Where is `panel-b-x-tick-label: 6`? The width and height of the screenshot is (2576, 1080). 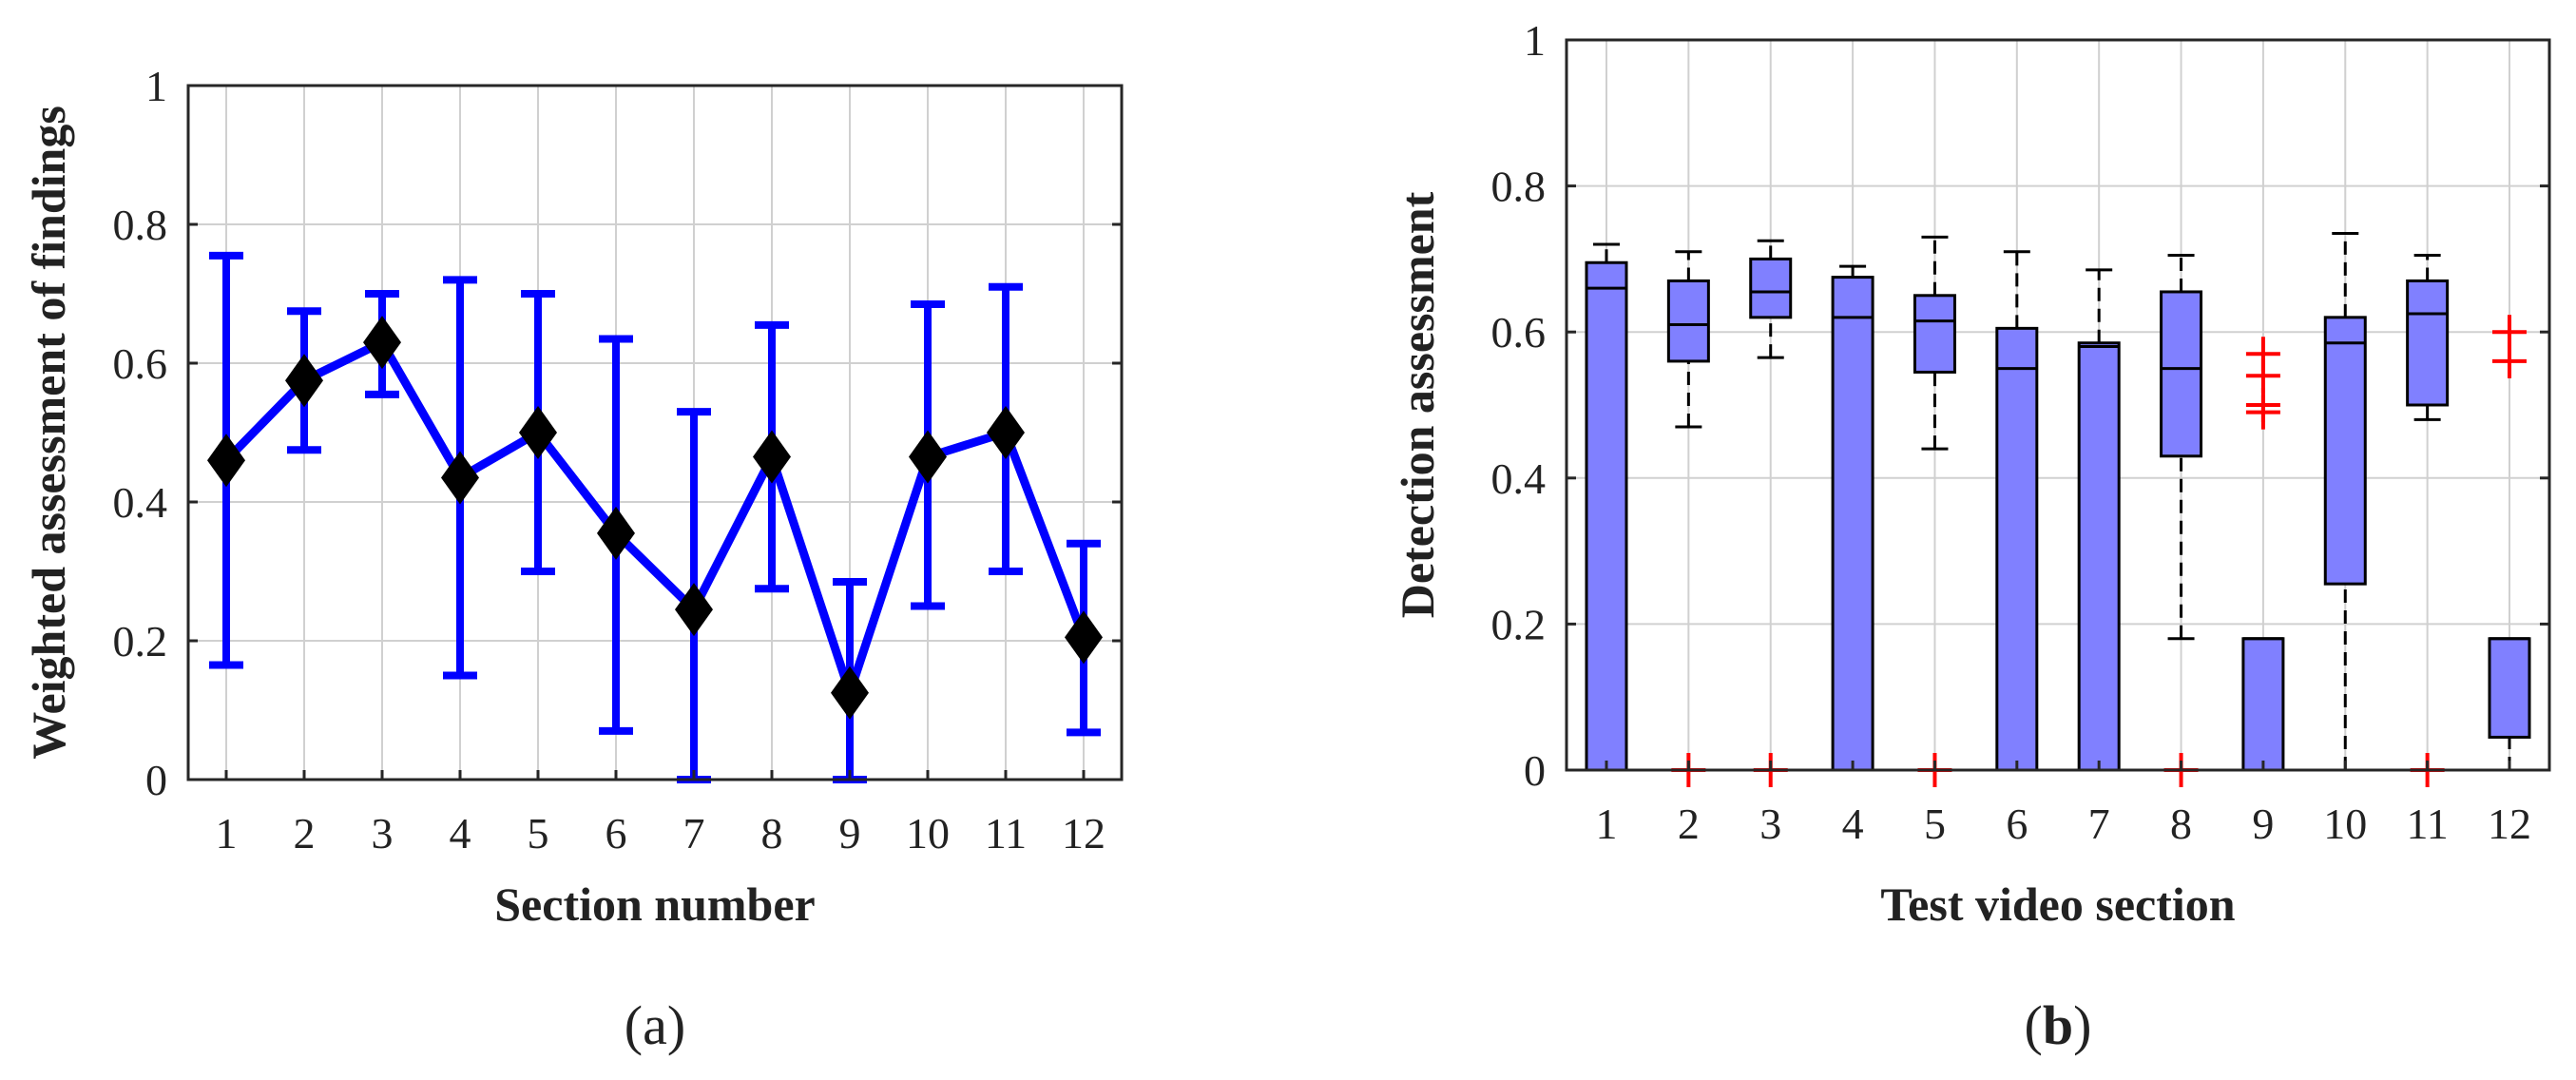 panel-b-x-tick-label: 6 is located at coordinates (2017, 824).